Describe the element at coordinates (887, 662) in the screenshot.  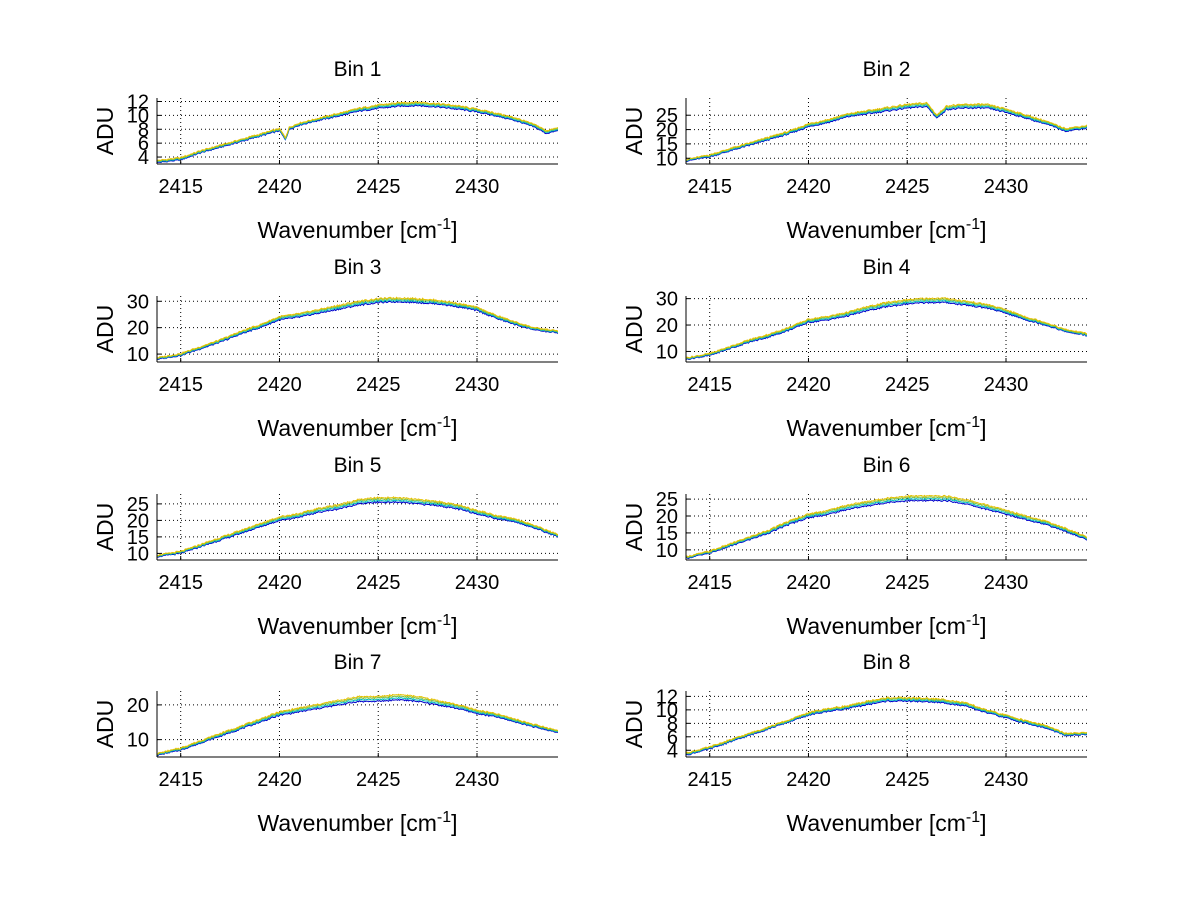
I see `chart-title: Bin 8` at that location.